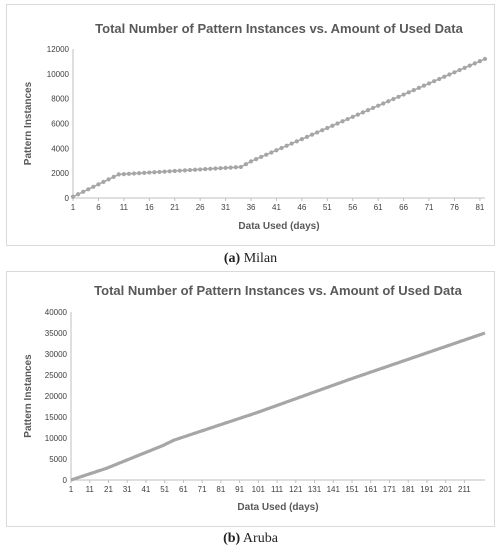 Image resolution: width=501 pixels, height=550 pixels. I want to click on caption-text: Aruba, so click(260, 538).